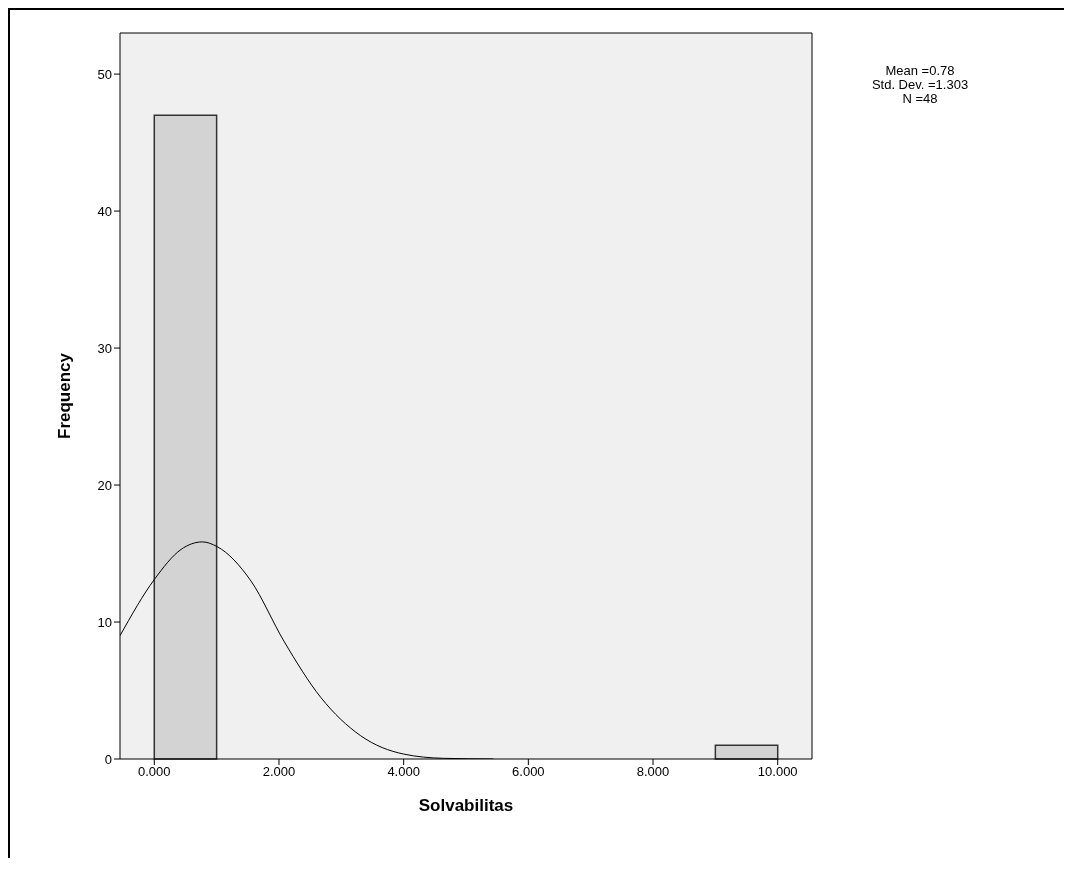 The image size is (1072, 869). Describe the element at coordinates (65, 395) in the screenshot. I see `y-axis-title: Frequency` at that location.